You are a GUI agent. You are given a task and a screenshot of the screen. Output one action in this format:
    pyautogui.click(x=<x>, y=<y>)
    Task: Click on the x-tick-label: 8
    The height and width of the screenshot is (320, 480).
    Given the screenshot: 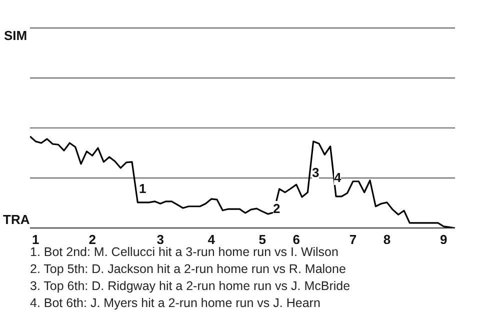 What is the action you would take?
    pyautogui.click(x=387, y=240)
    